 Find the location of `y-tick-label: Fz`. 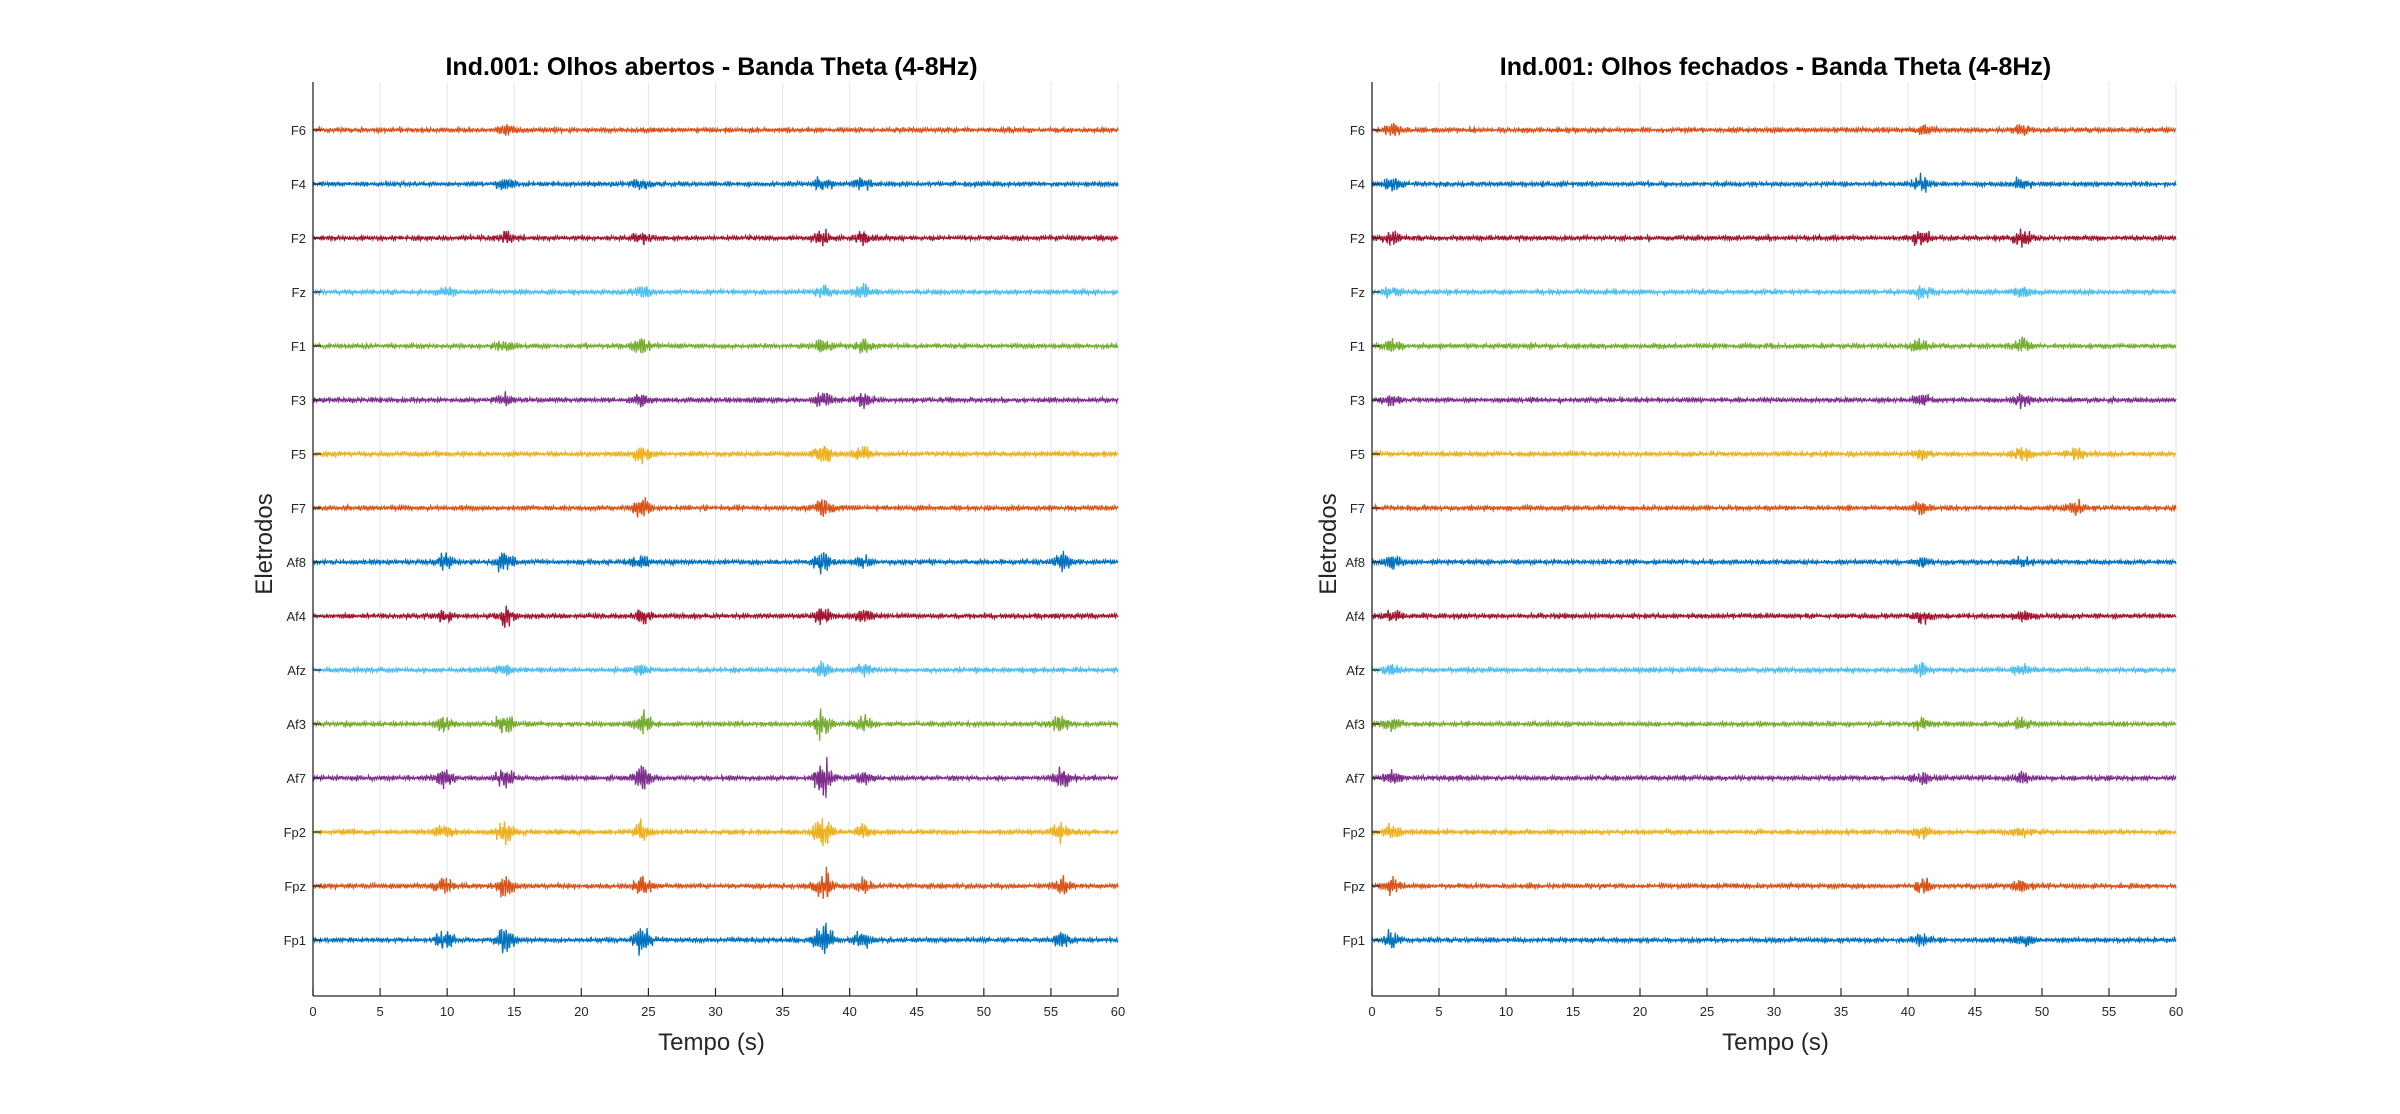

y-tick-label: Fz is located at coordinates (1358, 292).